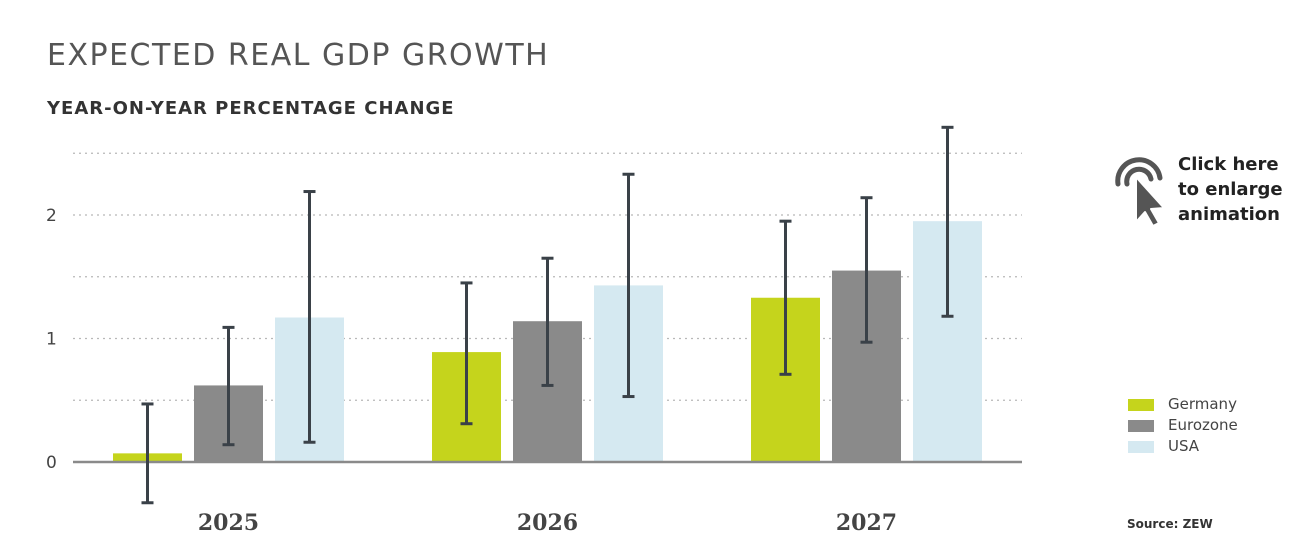 This screenshot has height=551, width=1316. What do you see at coordinates (51, 463) in the screenshot?
I see `y-tick-label: 0` at bounding box center [51, 463].